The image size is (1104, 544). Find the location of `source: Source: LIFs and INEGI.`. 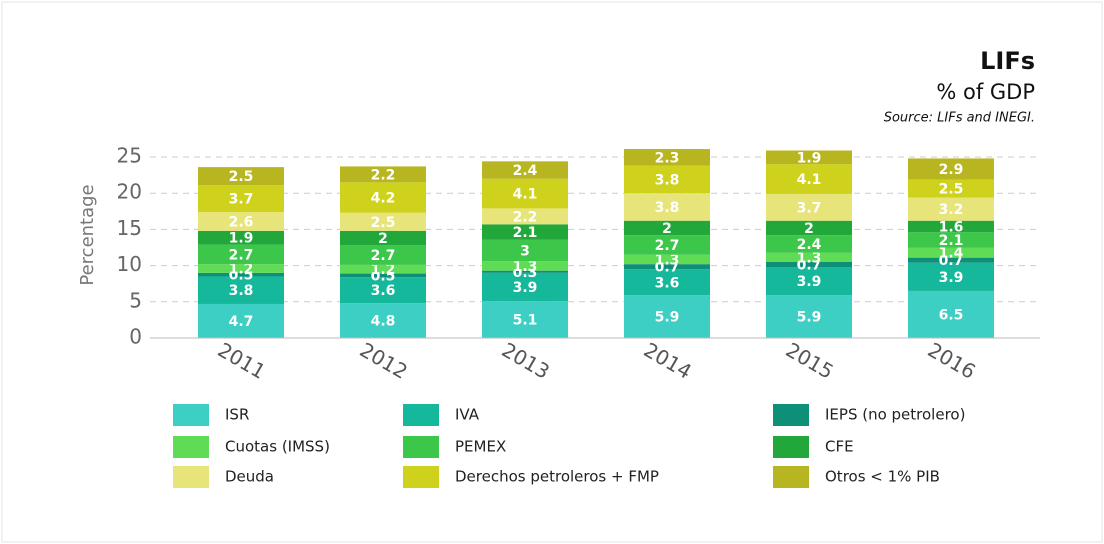

source: Source: LIFs and INEGI. is located at coordinates (959, 118).